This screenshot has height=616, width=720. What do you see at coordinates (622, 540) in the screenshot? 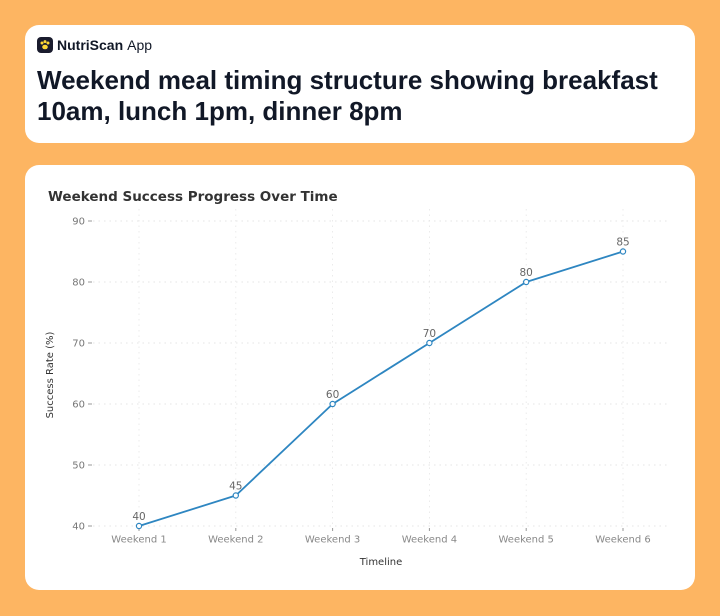
I see `x-tick-label: Weekend 6` at bounding box center [622, 540].